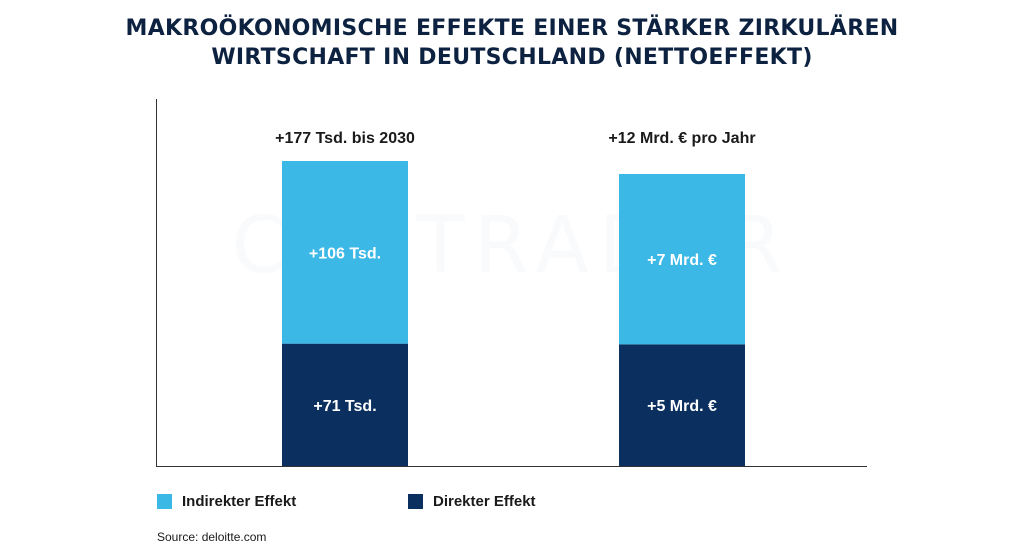  I want to click on chart-title-line-2: WIRTSCHAFT IN DEUTSCHLAND (NETTOEFFEKT), so click(512, 57).